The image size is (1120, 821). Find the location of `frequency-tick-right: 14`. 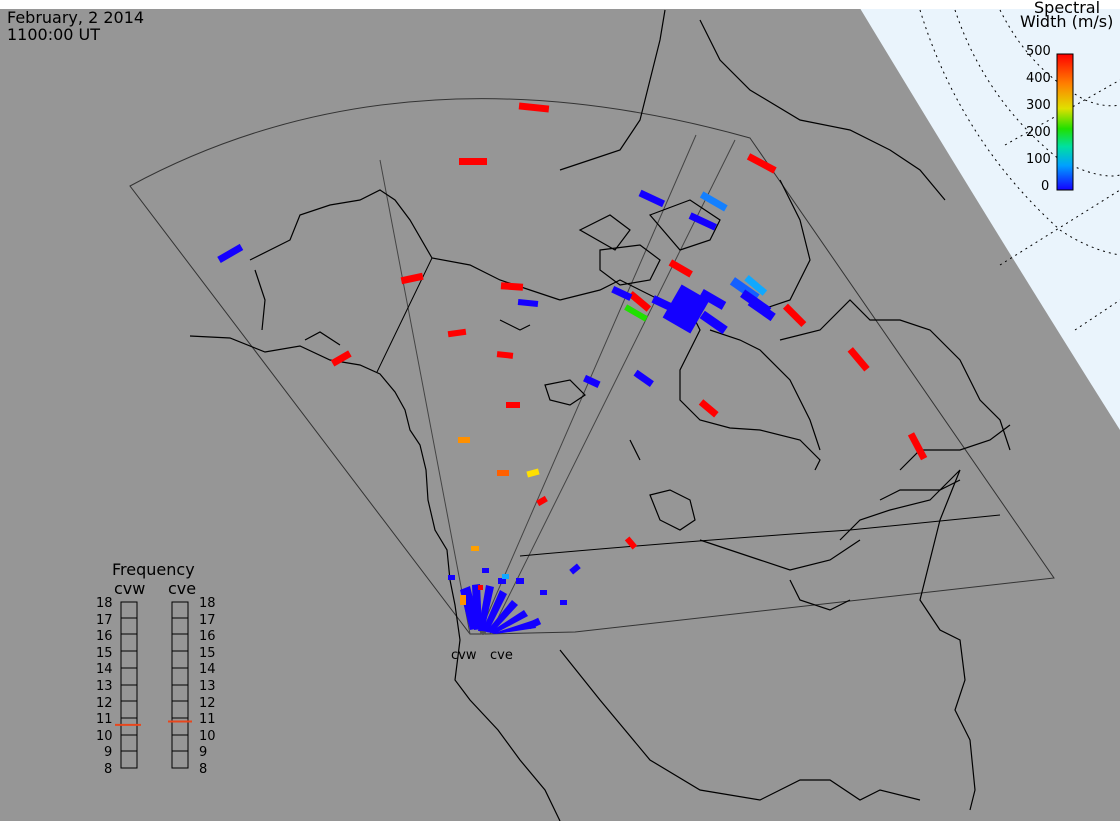

frequency-tick-right: 14 is located at coordinates (207, 670).